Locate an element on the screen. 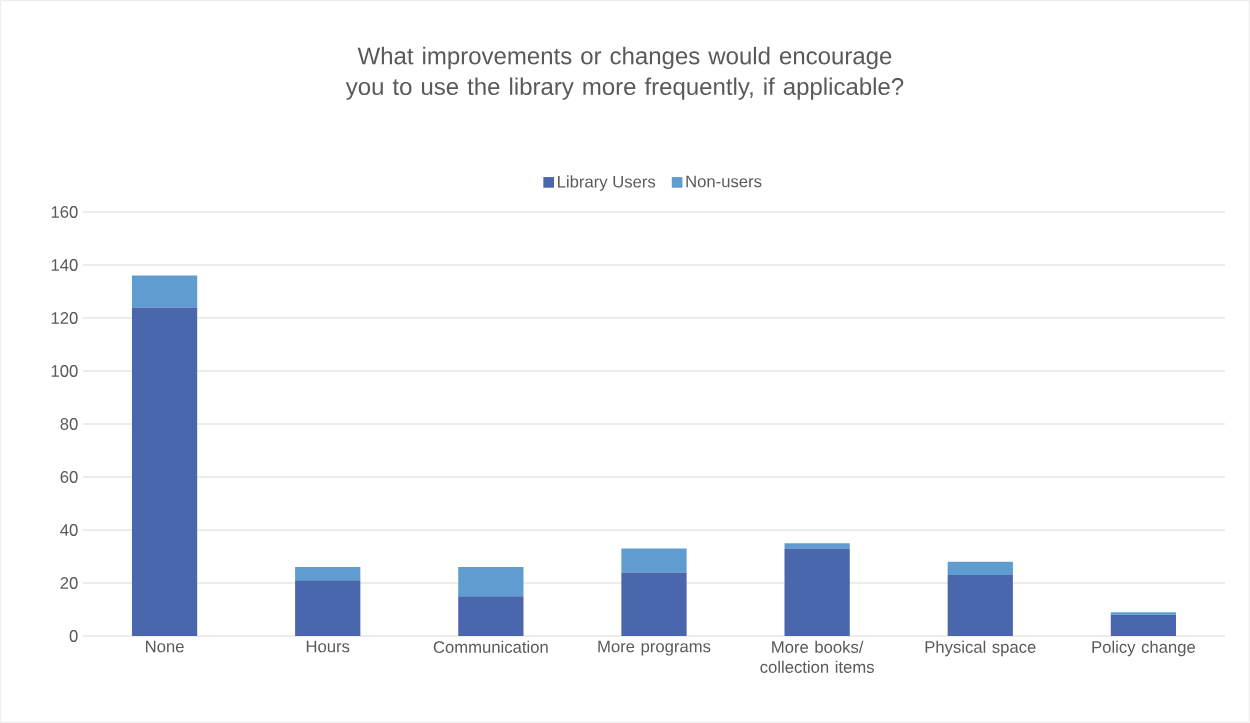 The width and height of the screenshot is (1250, 723). y-tick-label: 160 is located at coordinates (64, 212).